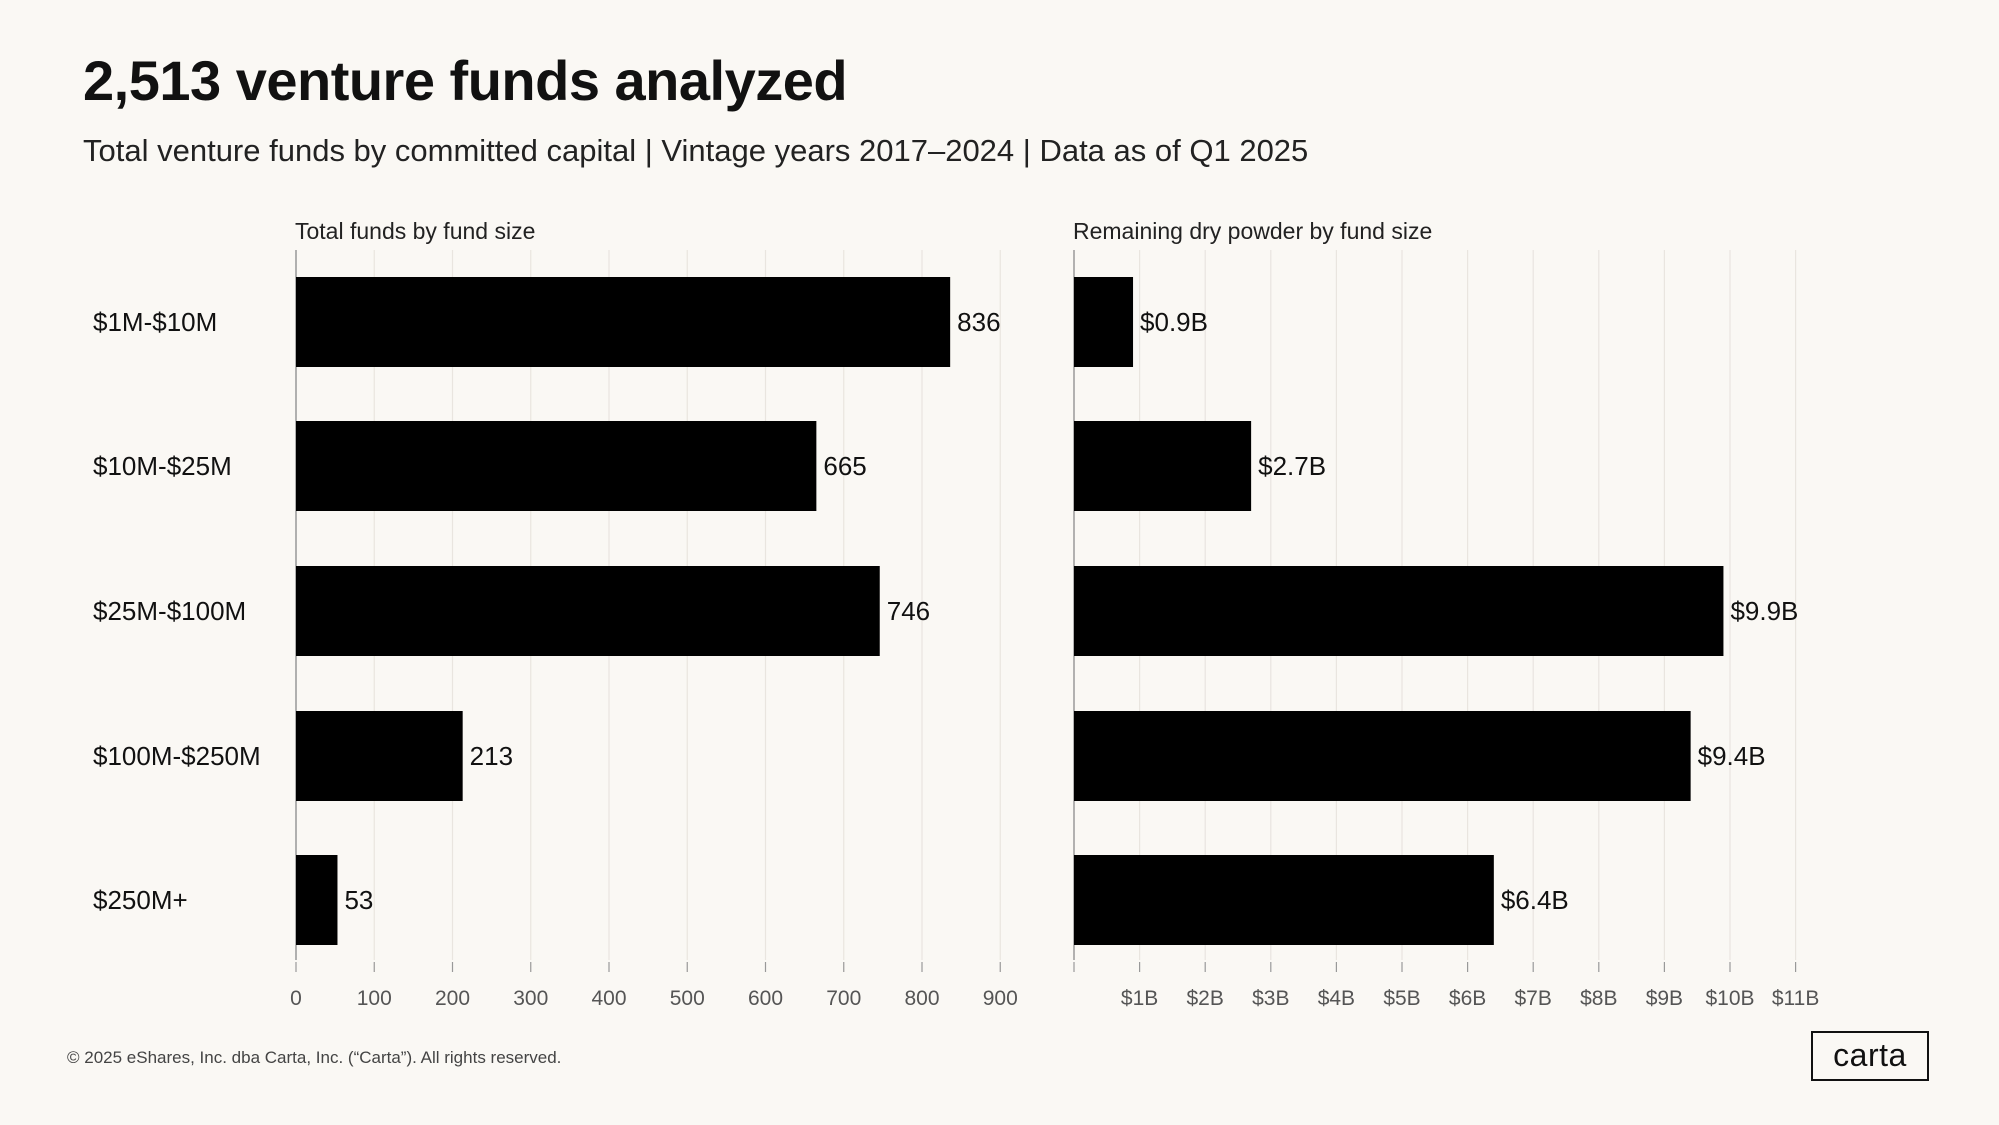  Describe the element at coordinates (1336, 998) in the screenshot. I see `dry-powder-tick-label: $4B` at that location.